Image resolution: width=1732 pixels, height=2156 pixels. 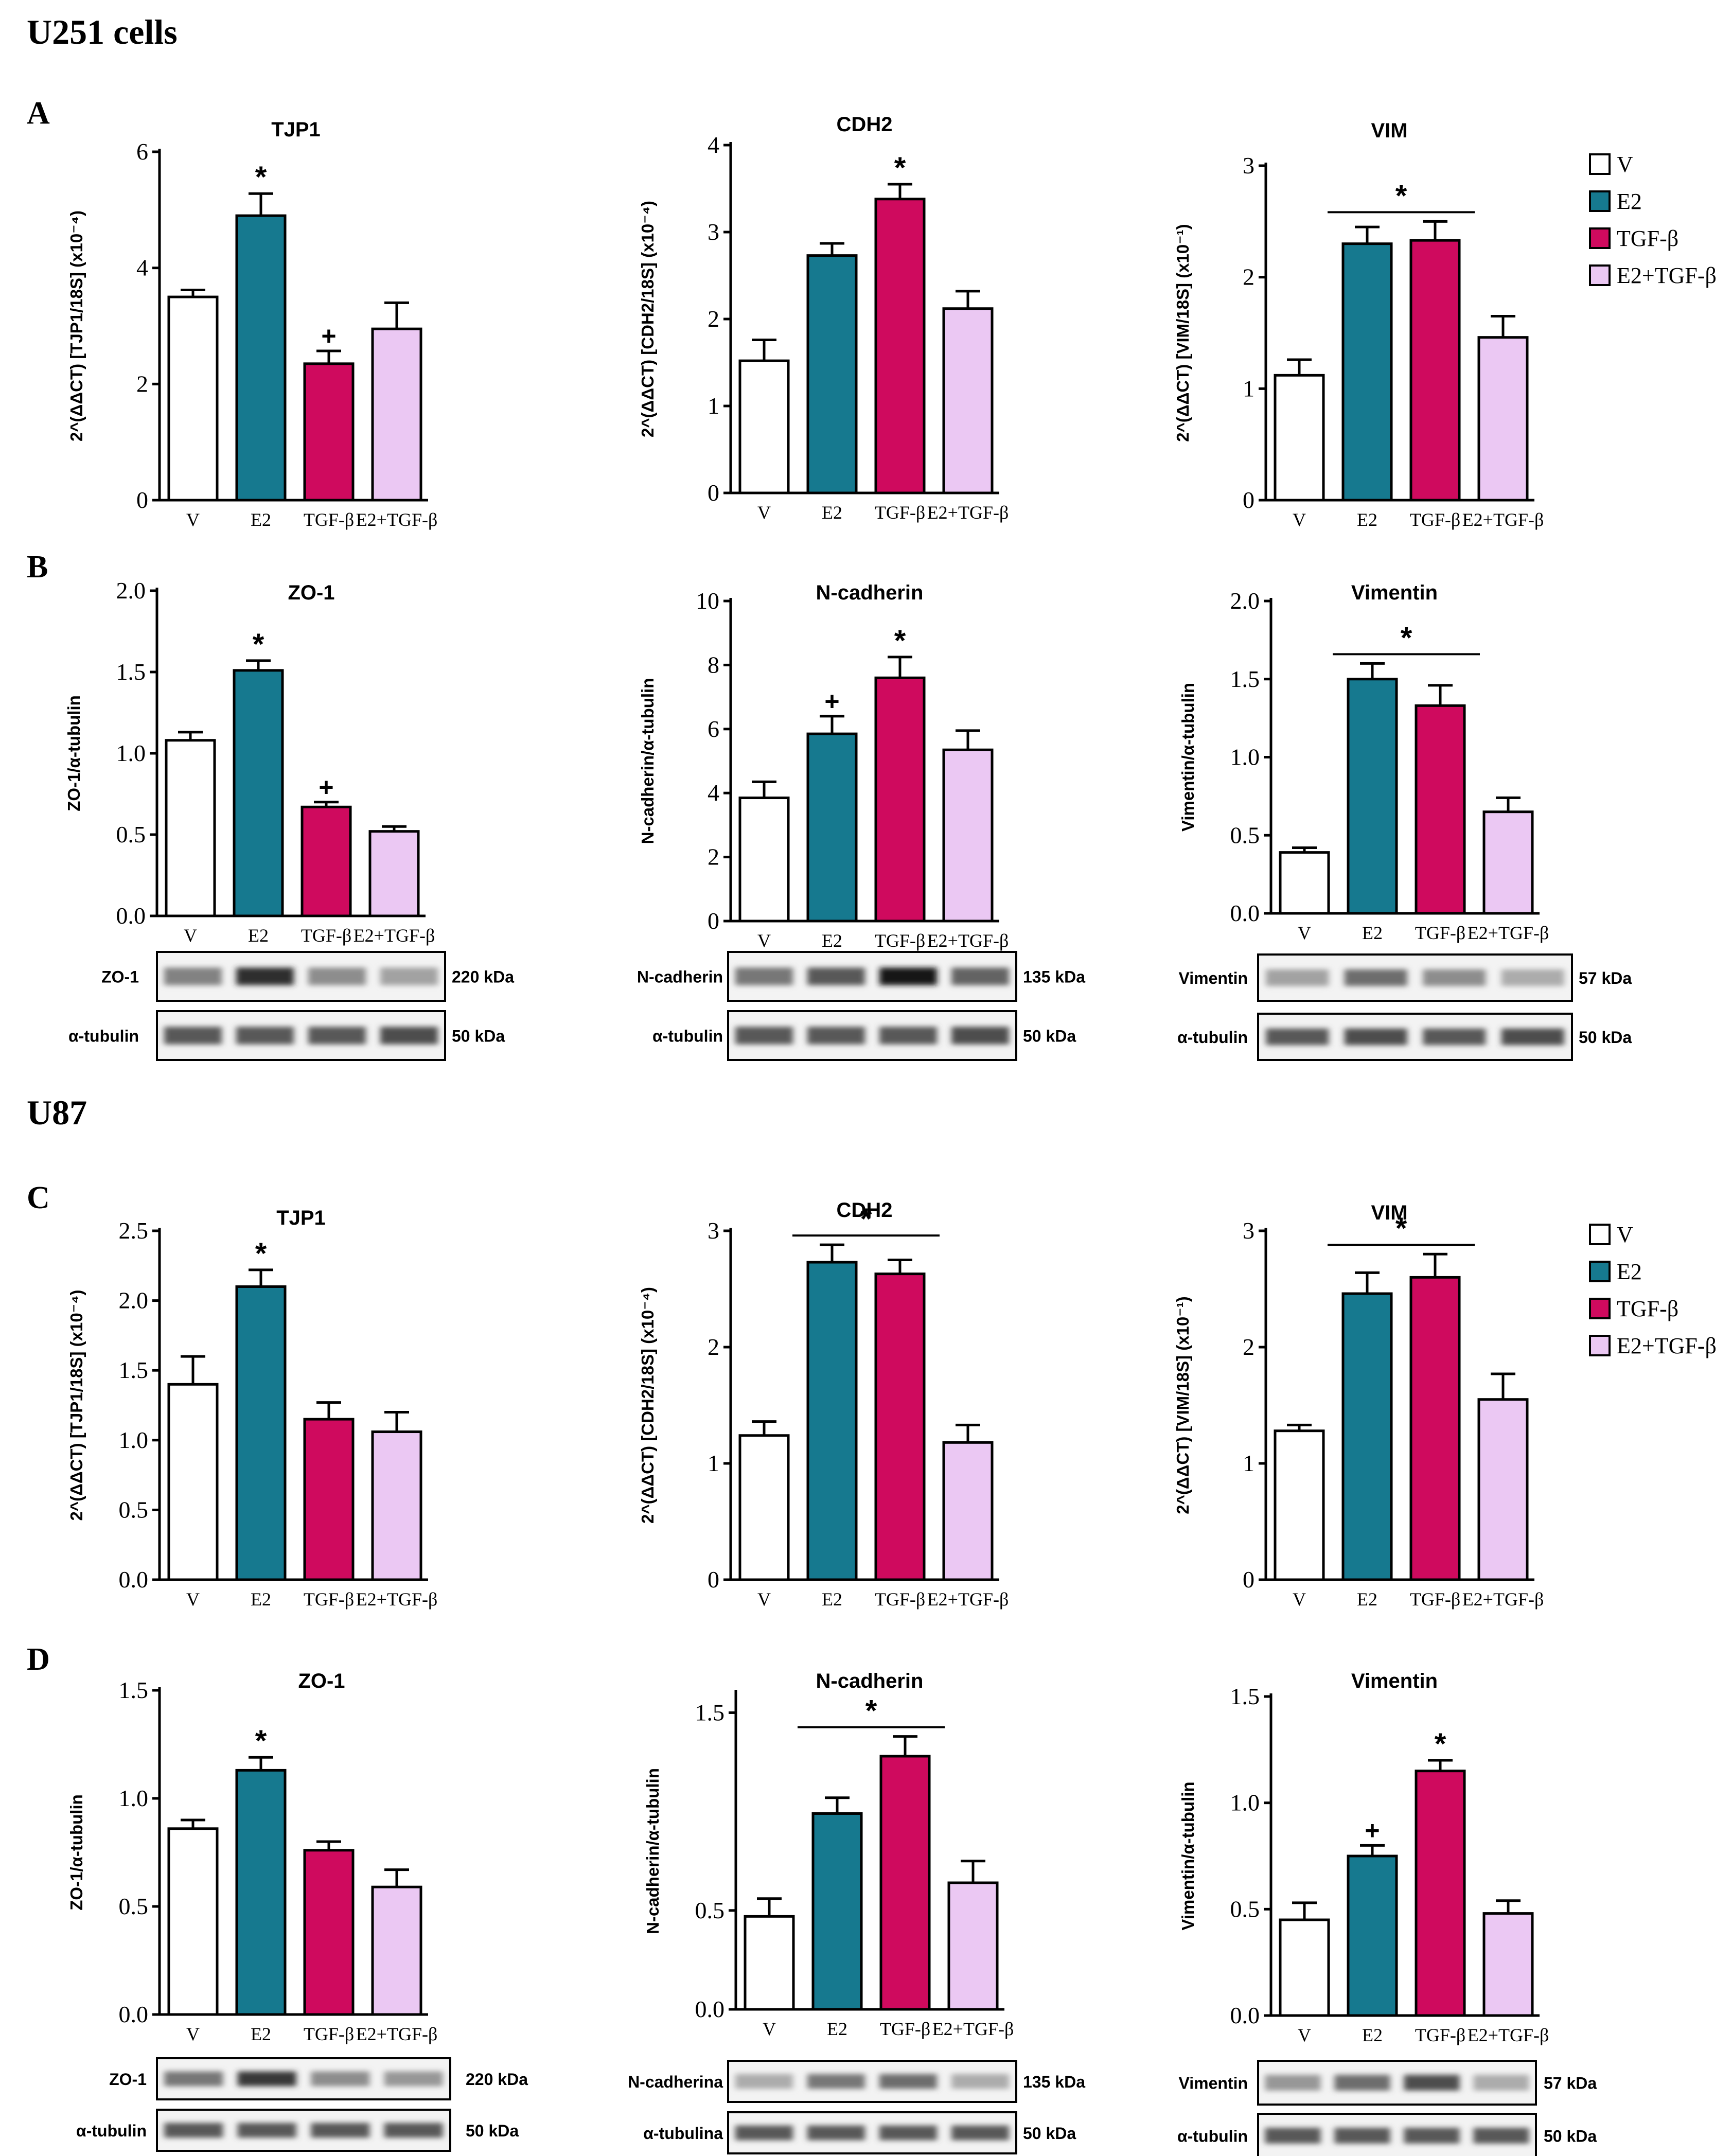 I want to click on y-tick-label: 1.5, so click(x=131, y=672).